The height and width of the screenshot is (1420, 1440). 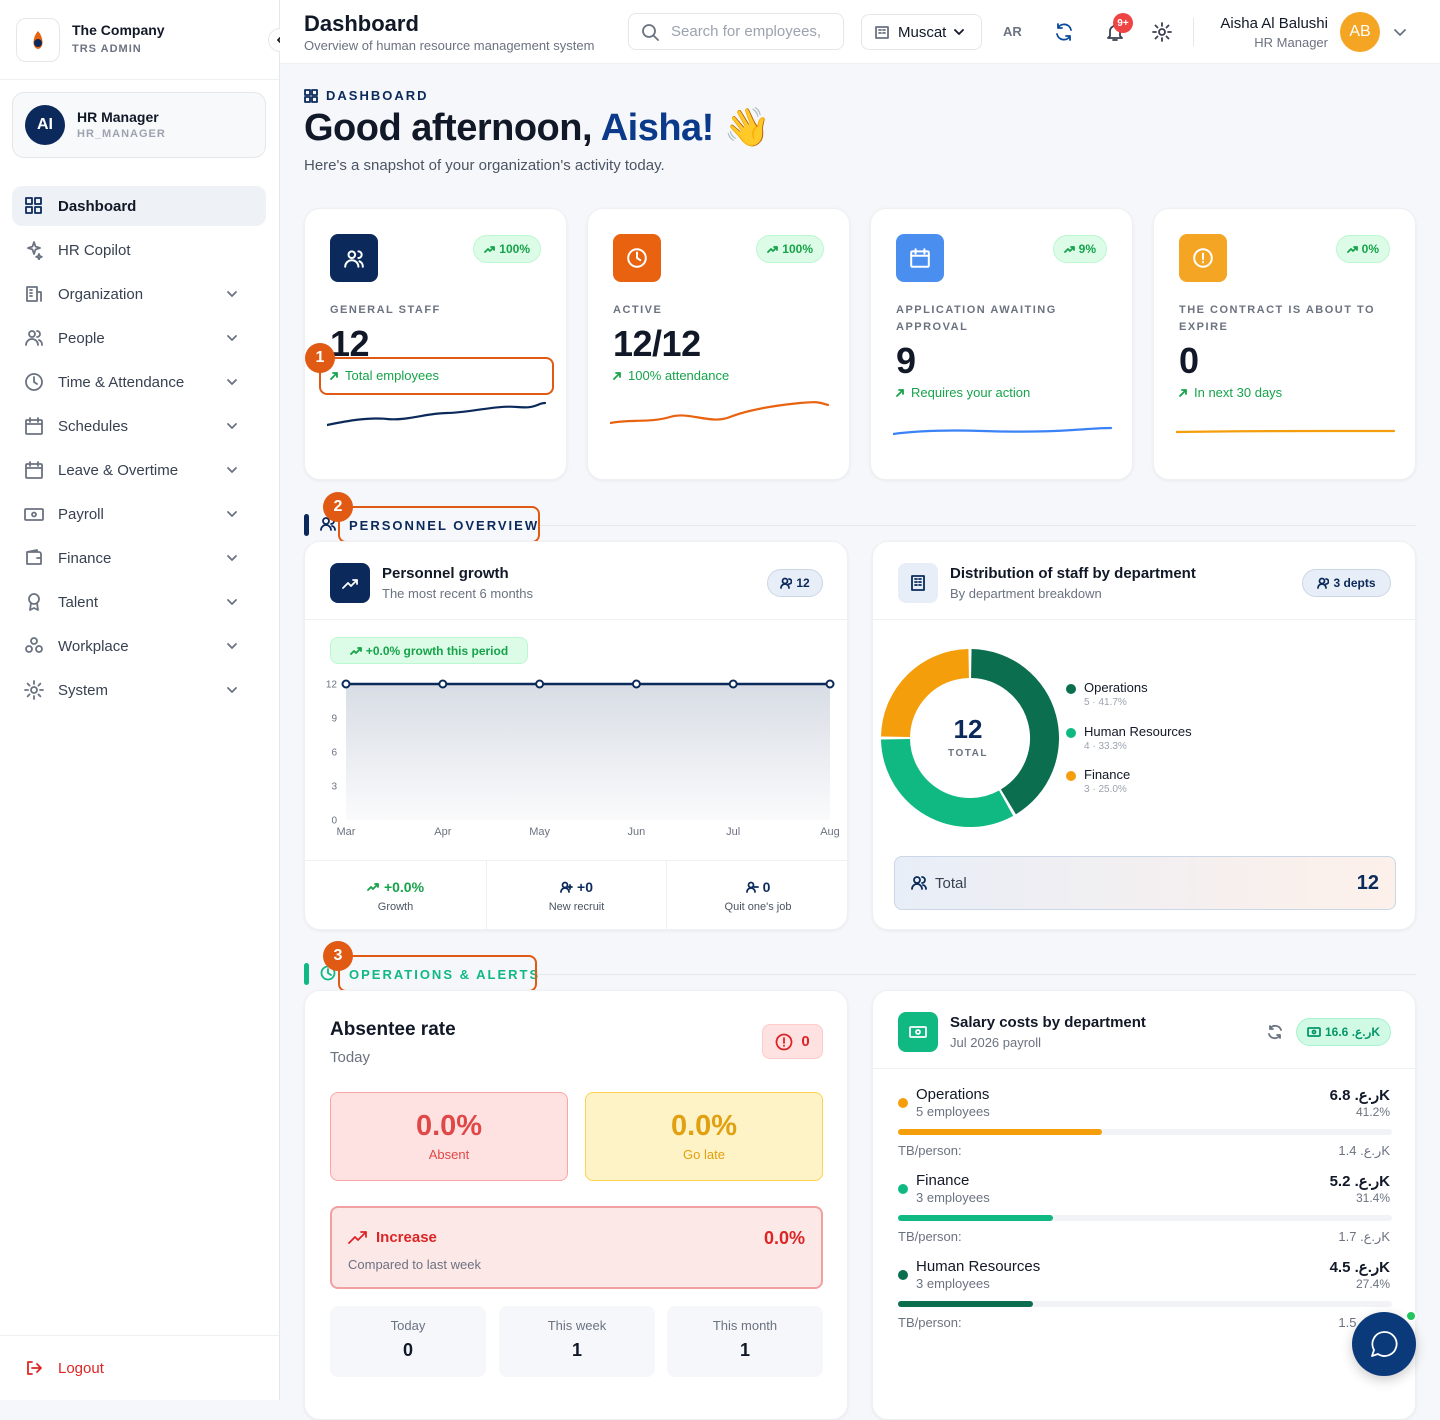 I want to click on stat-value: 12/12, so click(x=657, y=343).